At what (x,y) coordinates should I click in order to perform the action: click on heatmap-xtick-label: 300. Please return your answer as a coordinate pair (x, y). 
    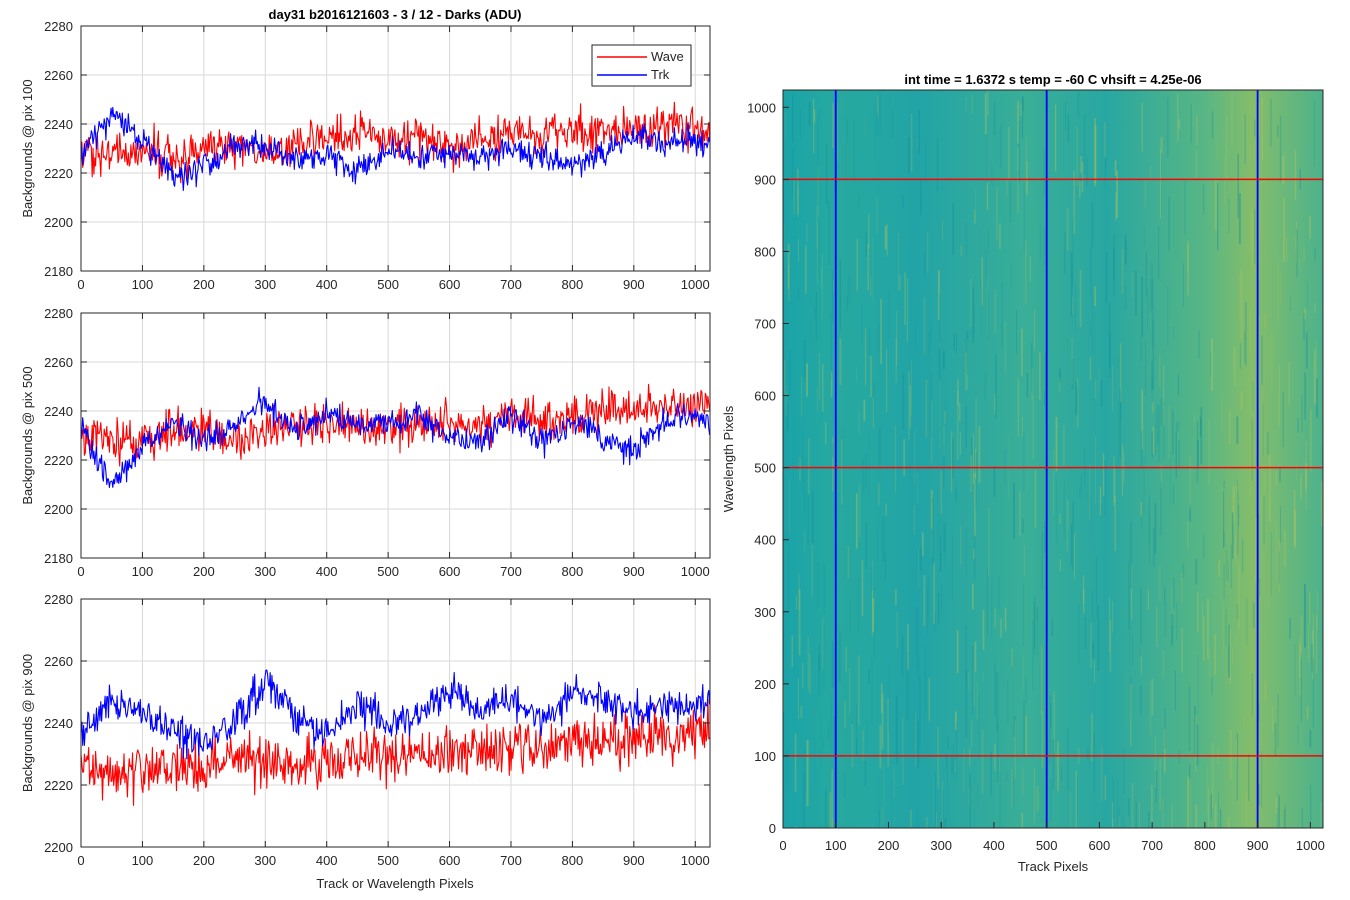
    Looking at the image, I should click on (941, 845).